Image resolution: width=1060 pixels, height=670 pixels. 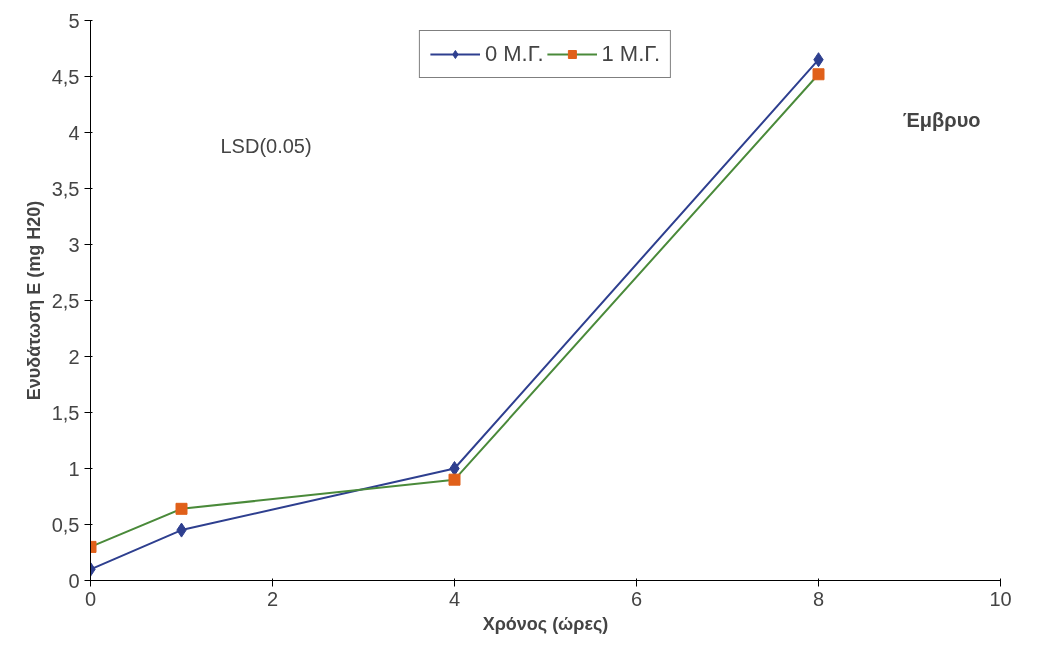 I want to click on annotation: Έμβρυο, so click(x=941, y=119).